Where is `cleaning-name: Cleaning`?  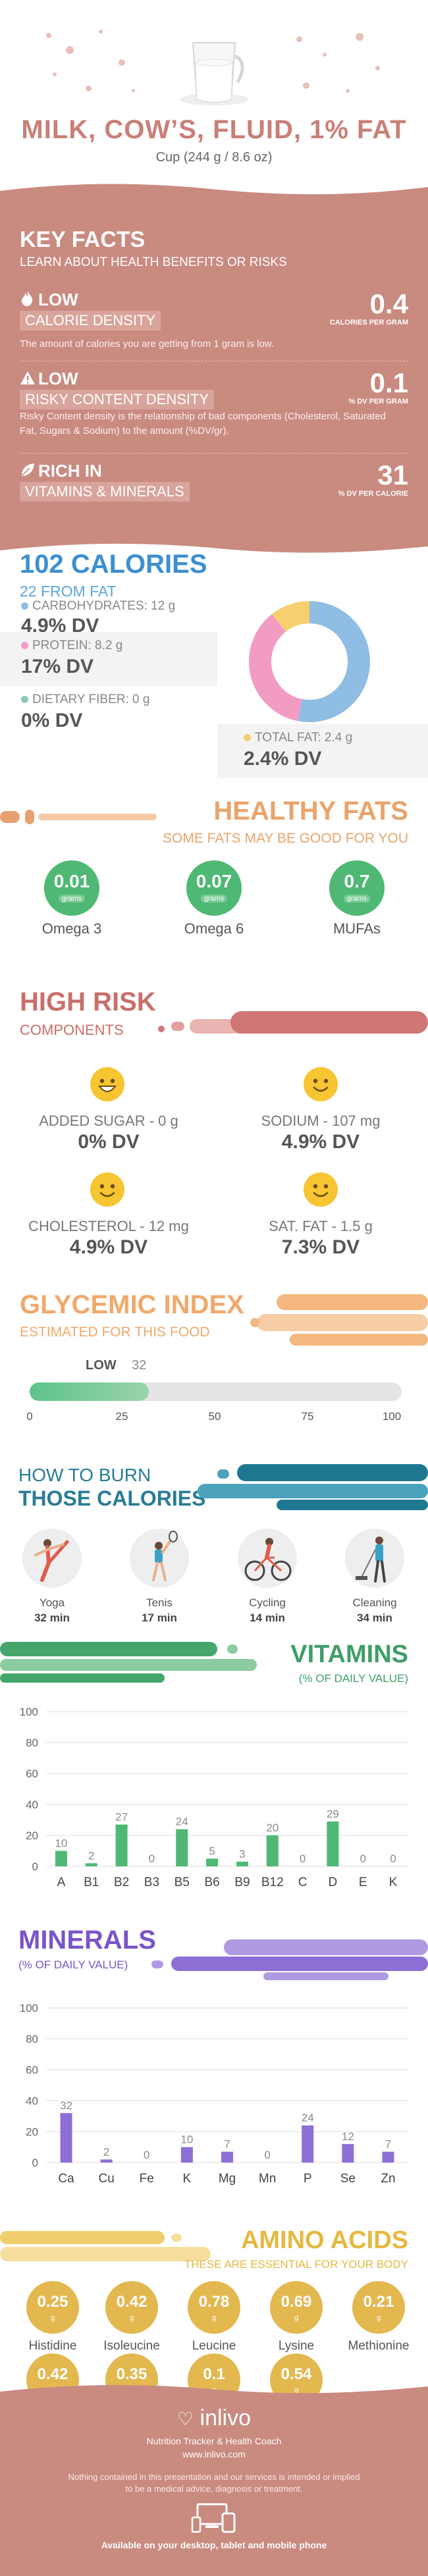
cleaning-name: Cleaning is located at coordinates (374, 1602).